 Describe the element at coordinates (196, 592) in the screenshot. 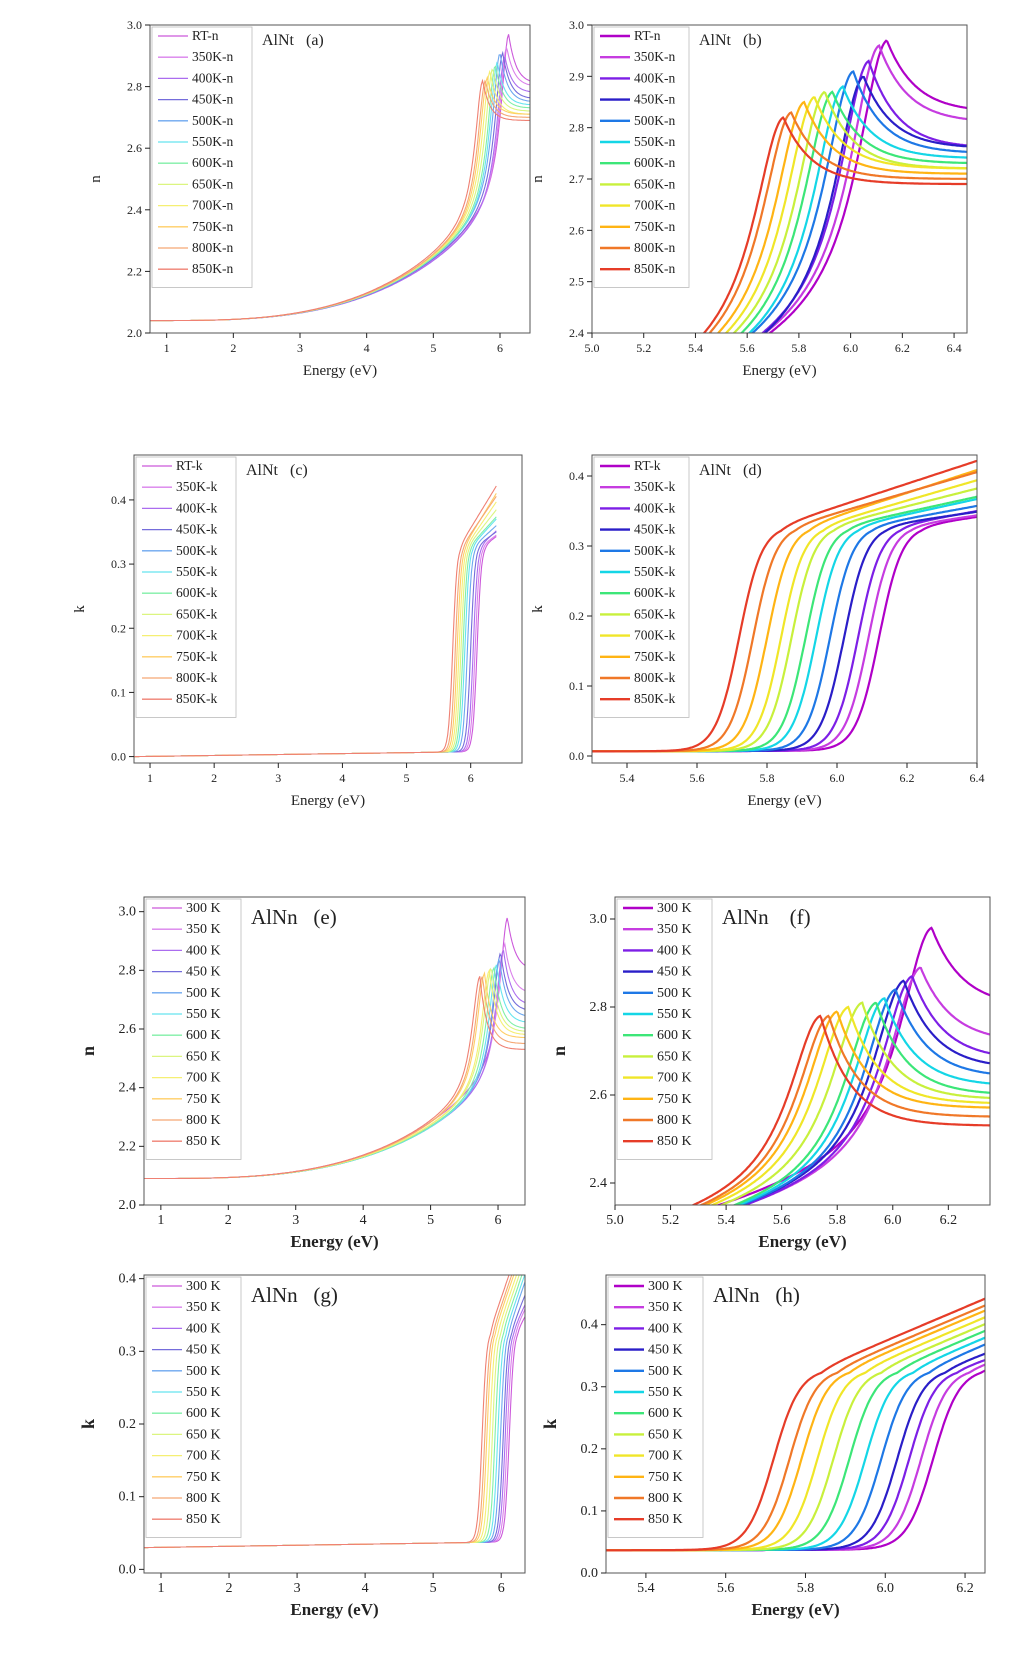

I see `legend-entry: 600K-k` at that location.